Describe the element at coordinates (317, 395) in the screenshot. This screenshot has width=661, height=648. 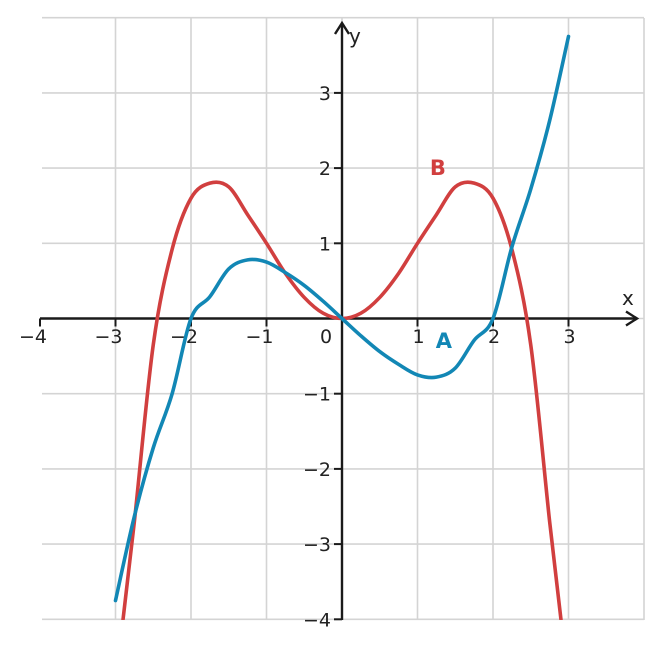
I see `y-tick-label: −1` at that location.